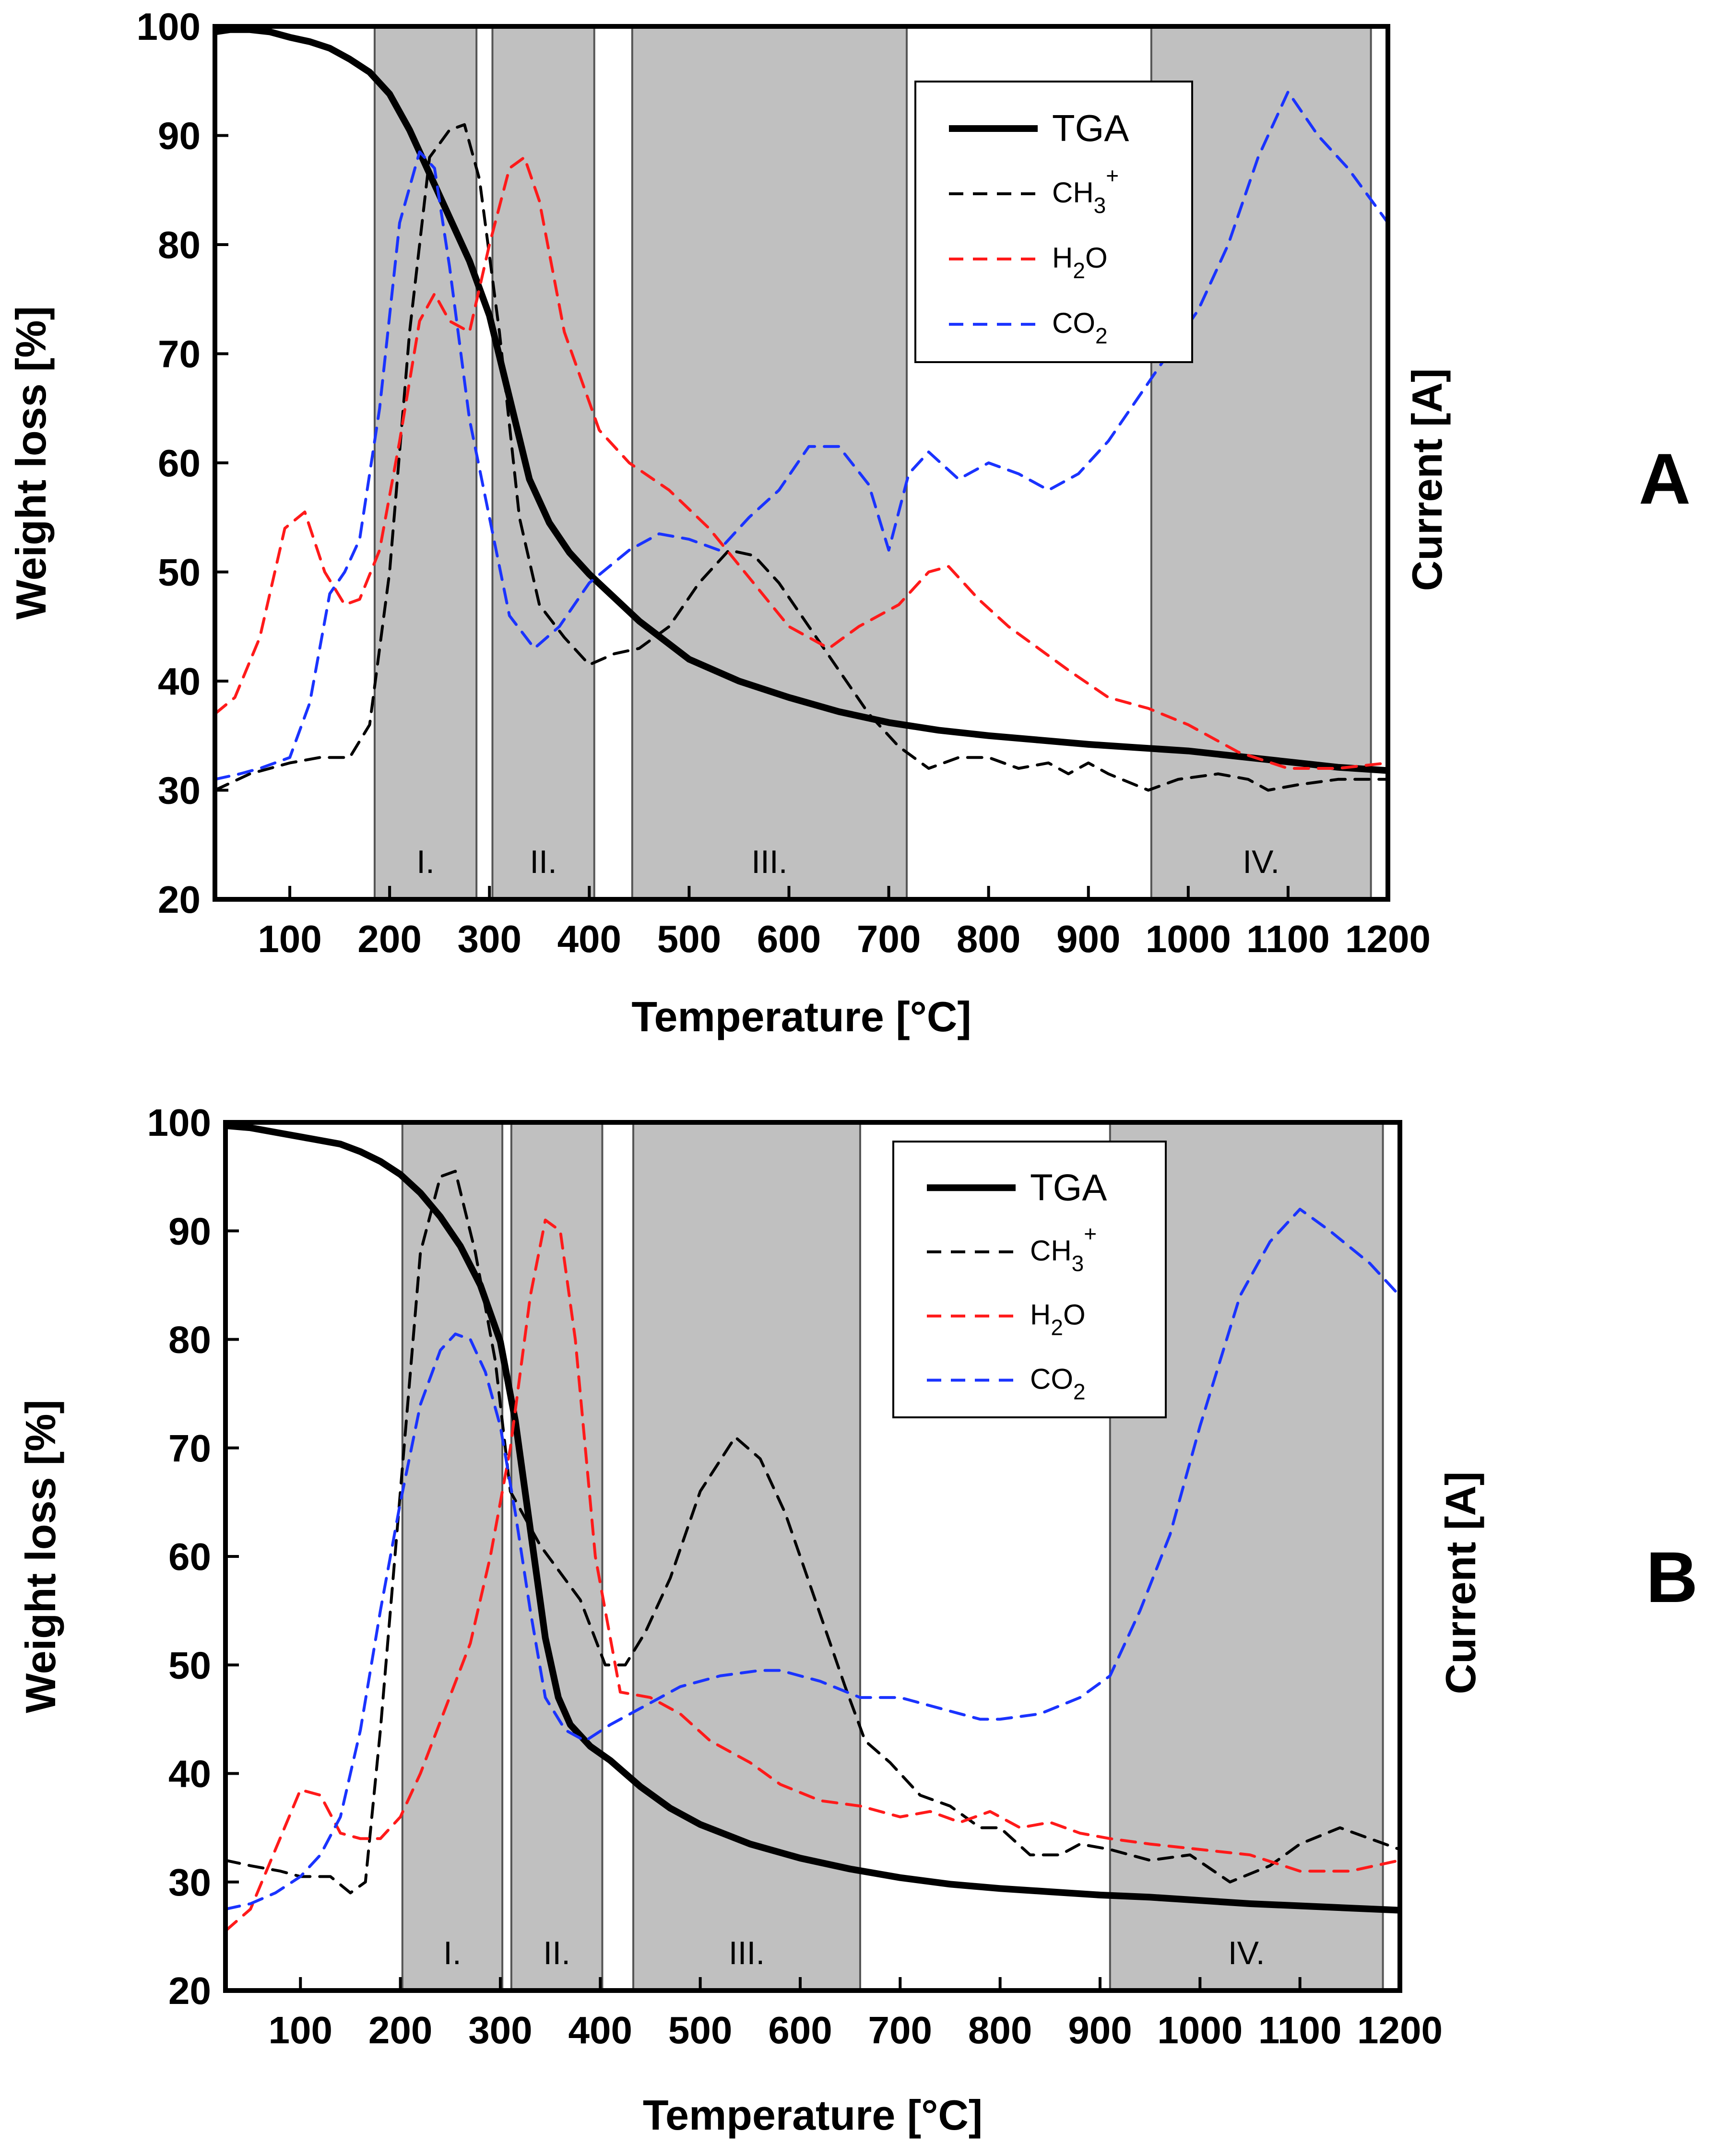 This screenshot has height=2156, width=1717. Describe the element at coordinates (1665, 478) in the screenshot. I see `panel-label-a: A` at that location.